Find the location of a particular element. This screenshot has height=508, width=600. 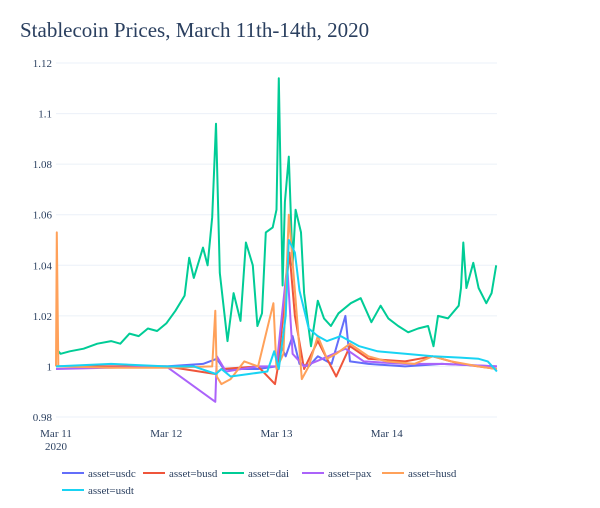

legend-label: asset=pax is located at coordinates (350, 474).